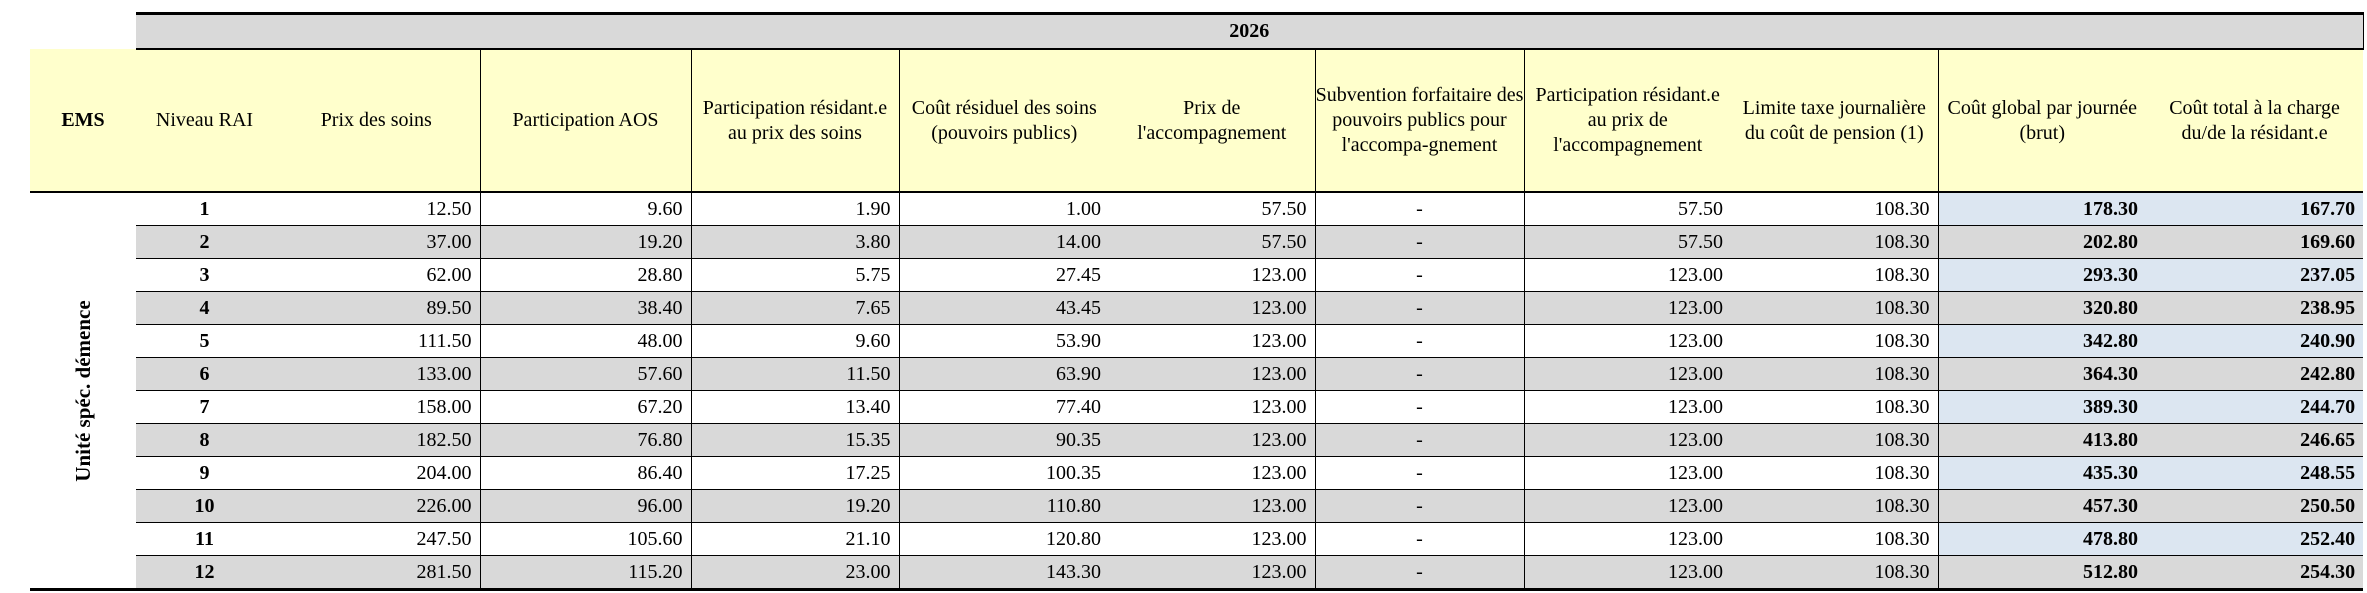  I want to click on cell-participation-aos: 67.20, so click(586, 407).